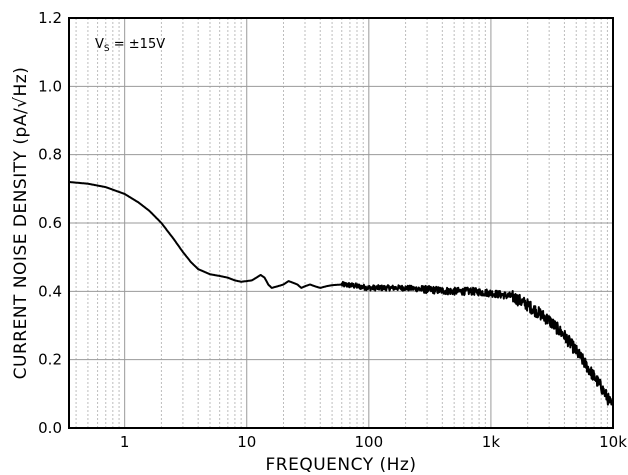 This screenshot has width=628, height=475. What do you see at coordinates (99, 44) in the screenshot?
I see `annotation-main: V` at bounding box center [99, 44].